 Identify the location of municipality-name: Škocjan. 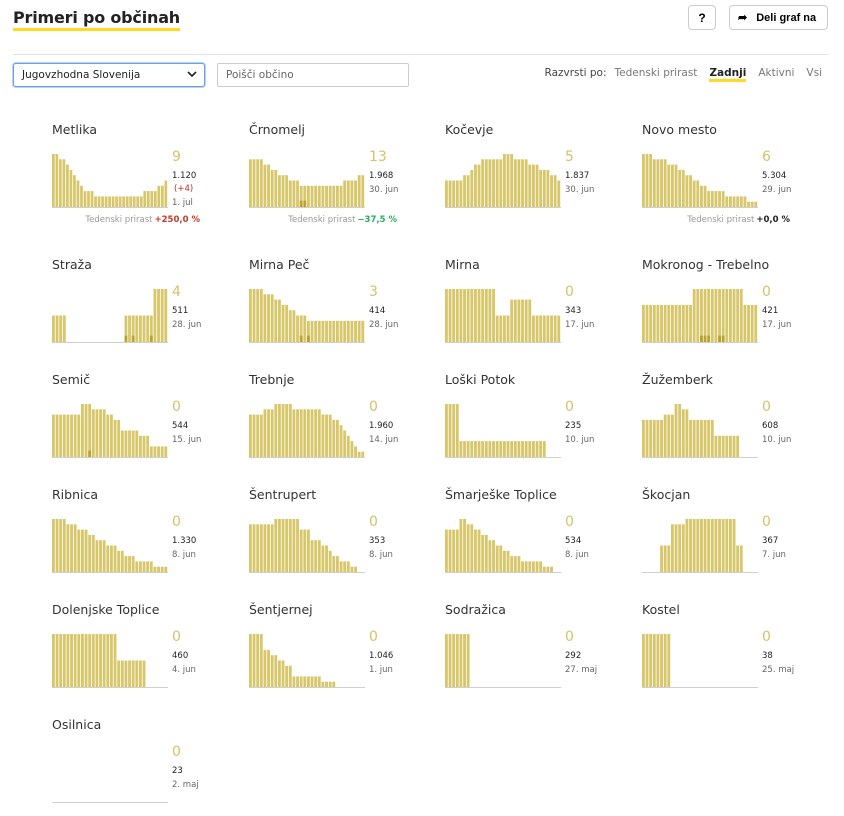
(666, 494).